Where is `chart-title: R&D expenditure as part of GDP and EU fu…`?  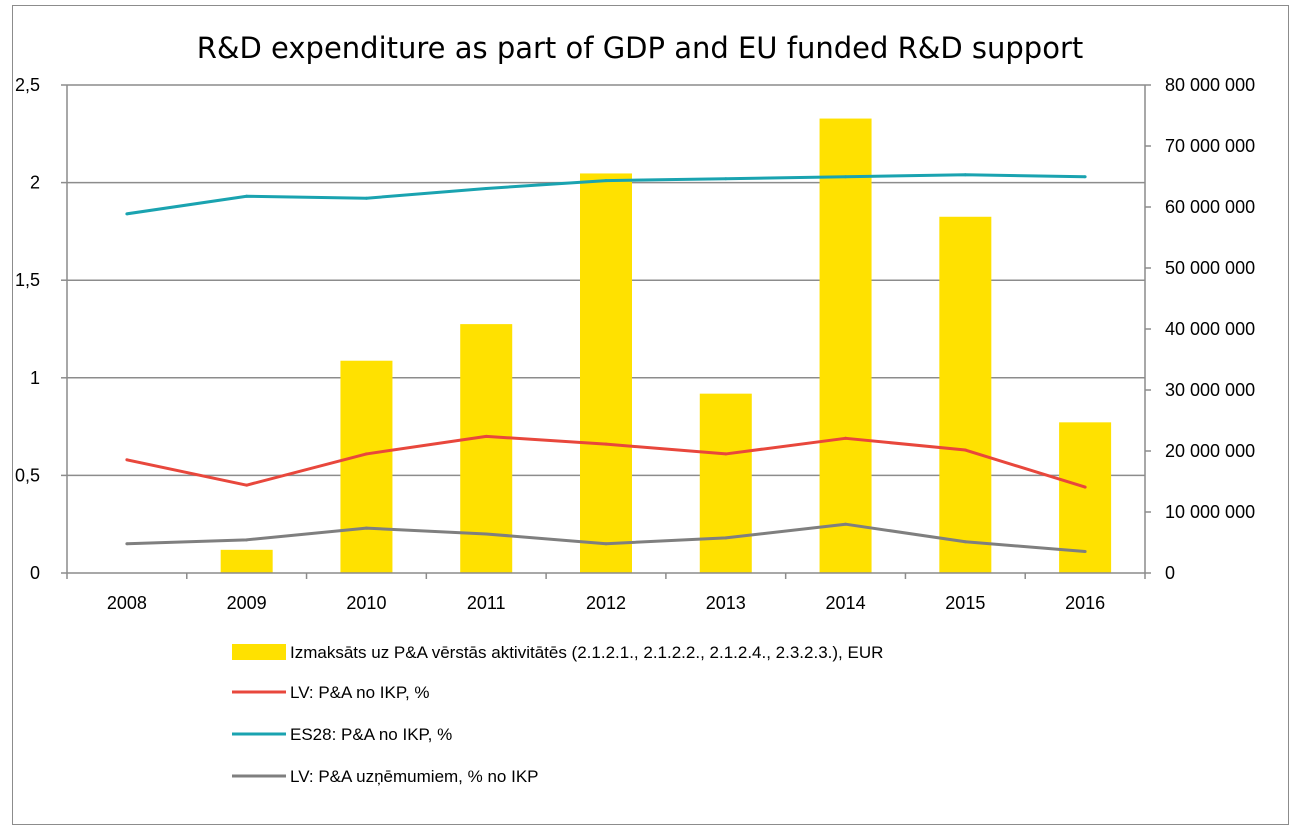
chart-title: R&D expenditure as part of GDP and EU fu… is located at coordinates (640, 48).